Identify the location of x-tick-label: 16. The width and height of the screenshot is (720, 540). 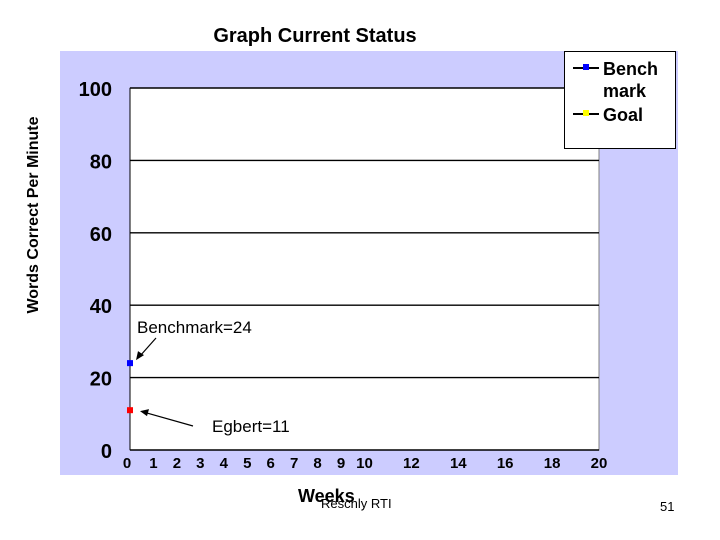
(505, 463).